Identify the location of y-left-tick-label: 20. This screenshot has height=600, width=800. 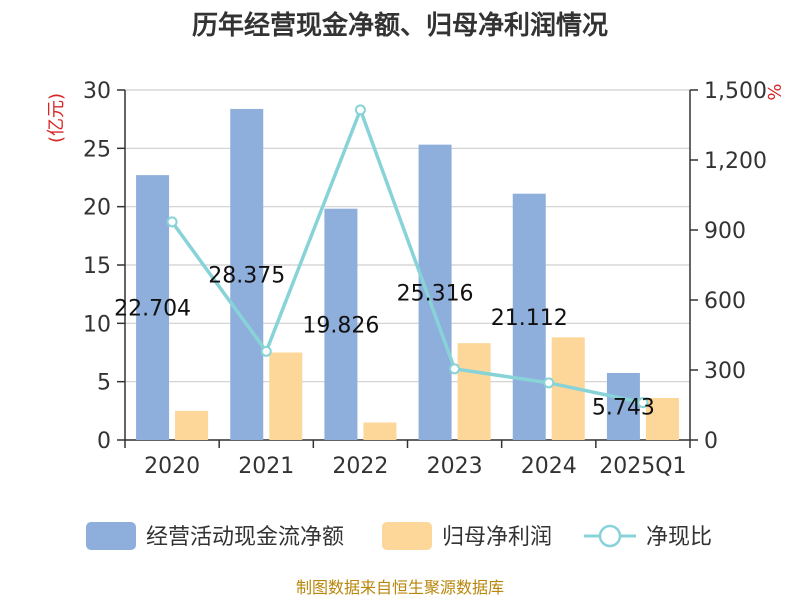
(97, 208).